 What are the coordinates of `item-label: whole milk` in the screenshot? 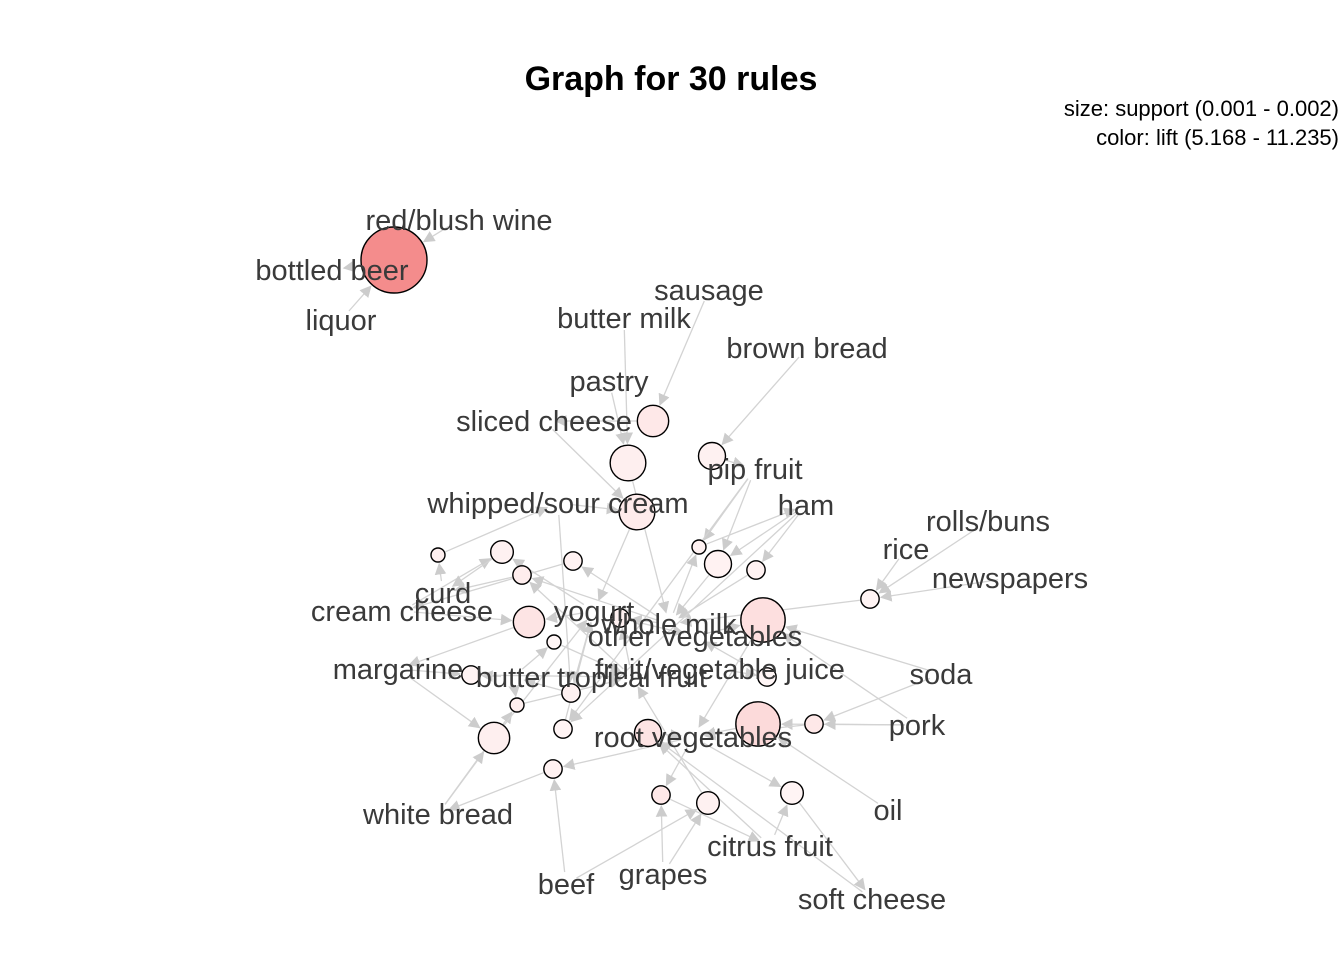 It's located at (668, 625).